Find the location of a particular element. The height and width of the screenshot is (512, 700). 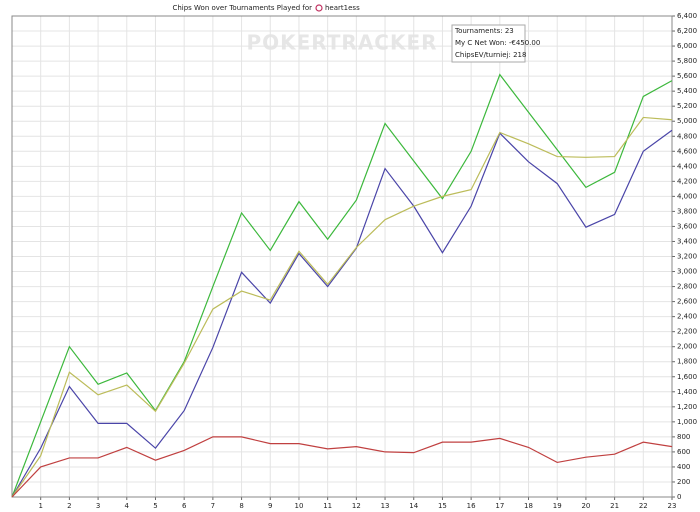

y-tick-label: 4,600 is located at coordinates (687, 151).